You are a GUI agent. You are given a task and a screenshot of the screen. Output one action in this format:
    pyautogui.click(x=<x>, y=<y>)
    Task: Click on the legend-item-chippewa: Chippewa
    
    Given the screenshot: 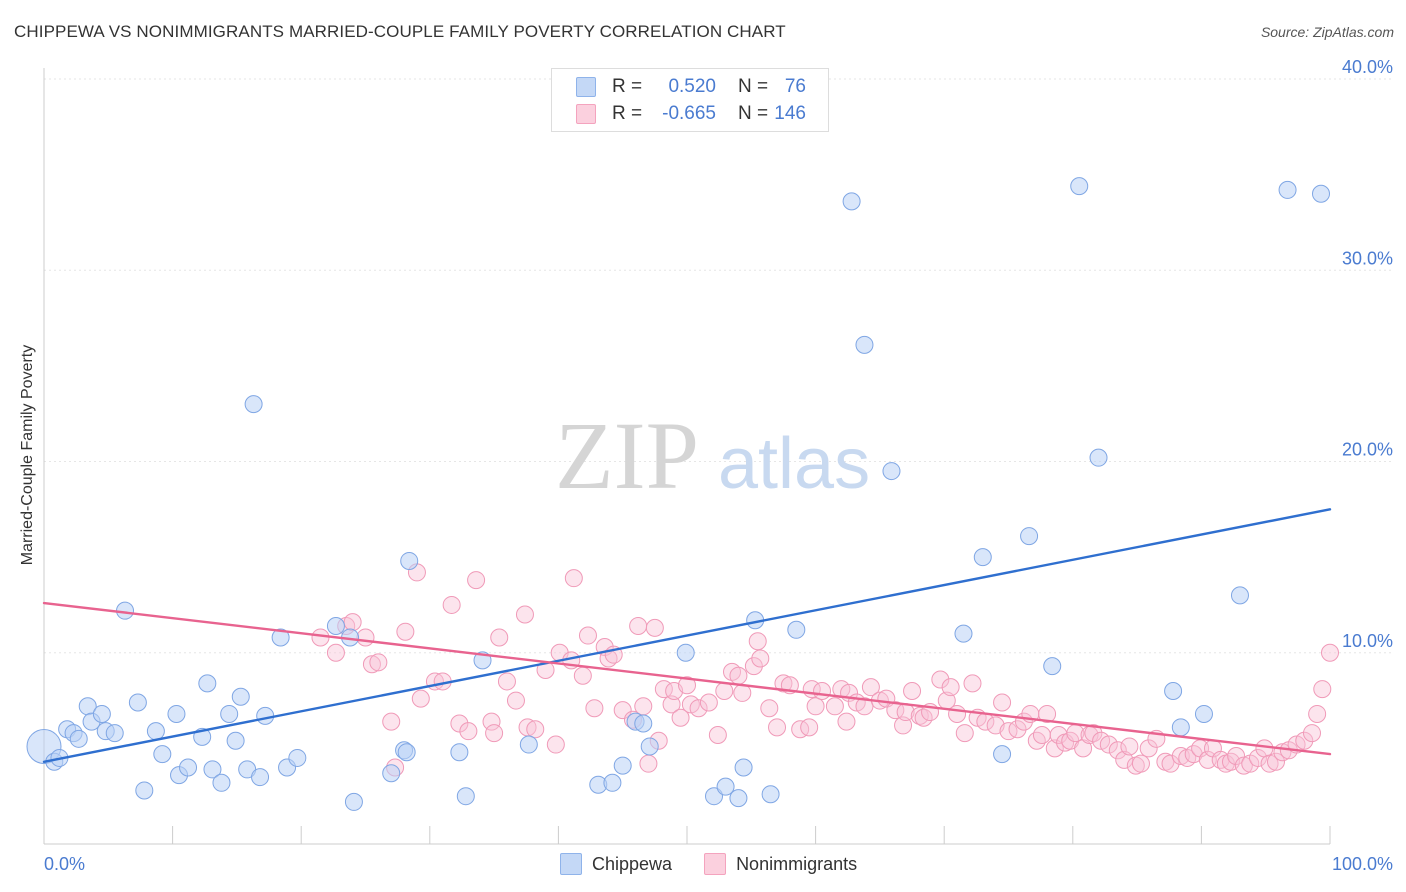 What is the action you would take?
    pyautogui.click(x=616, y=864)
    